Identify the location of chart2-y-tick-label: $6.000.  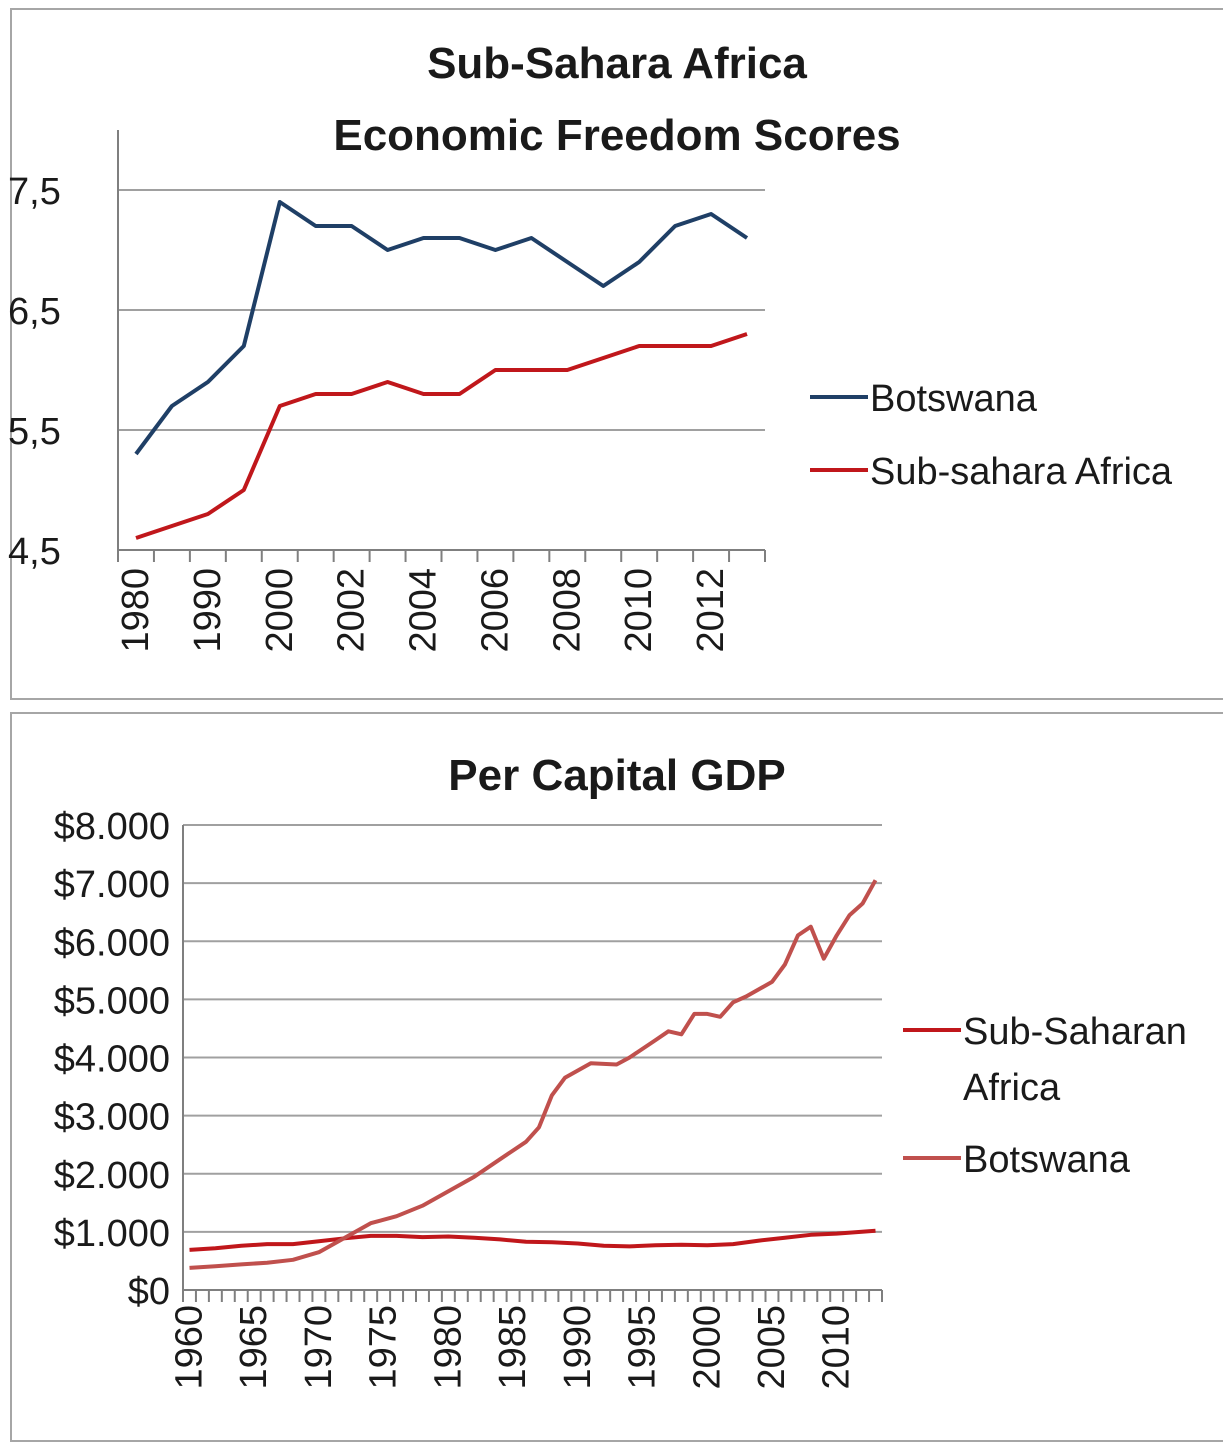
(112, 943).